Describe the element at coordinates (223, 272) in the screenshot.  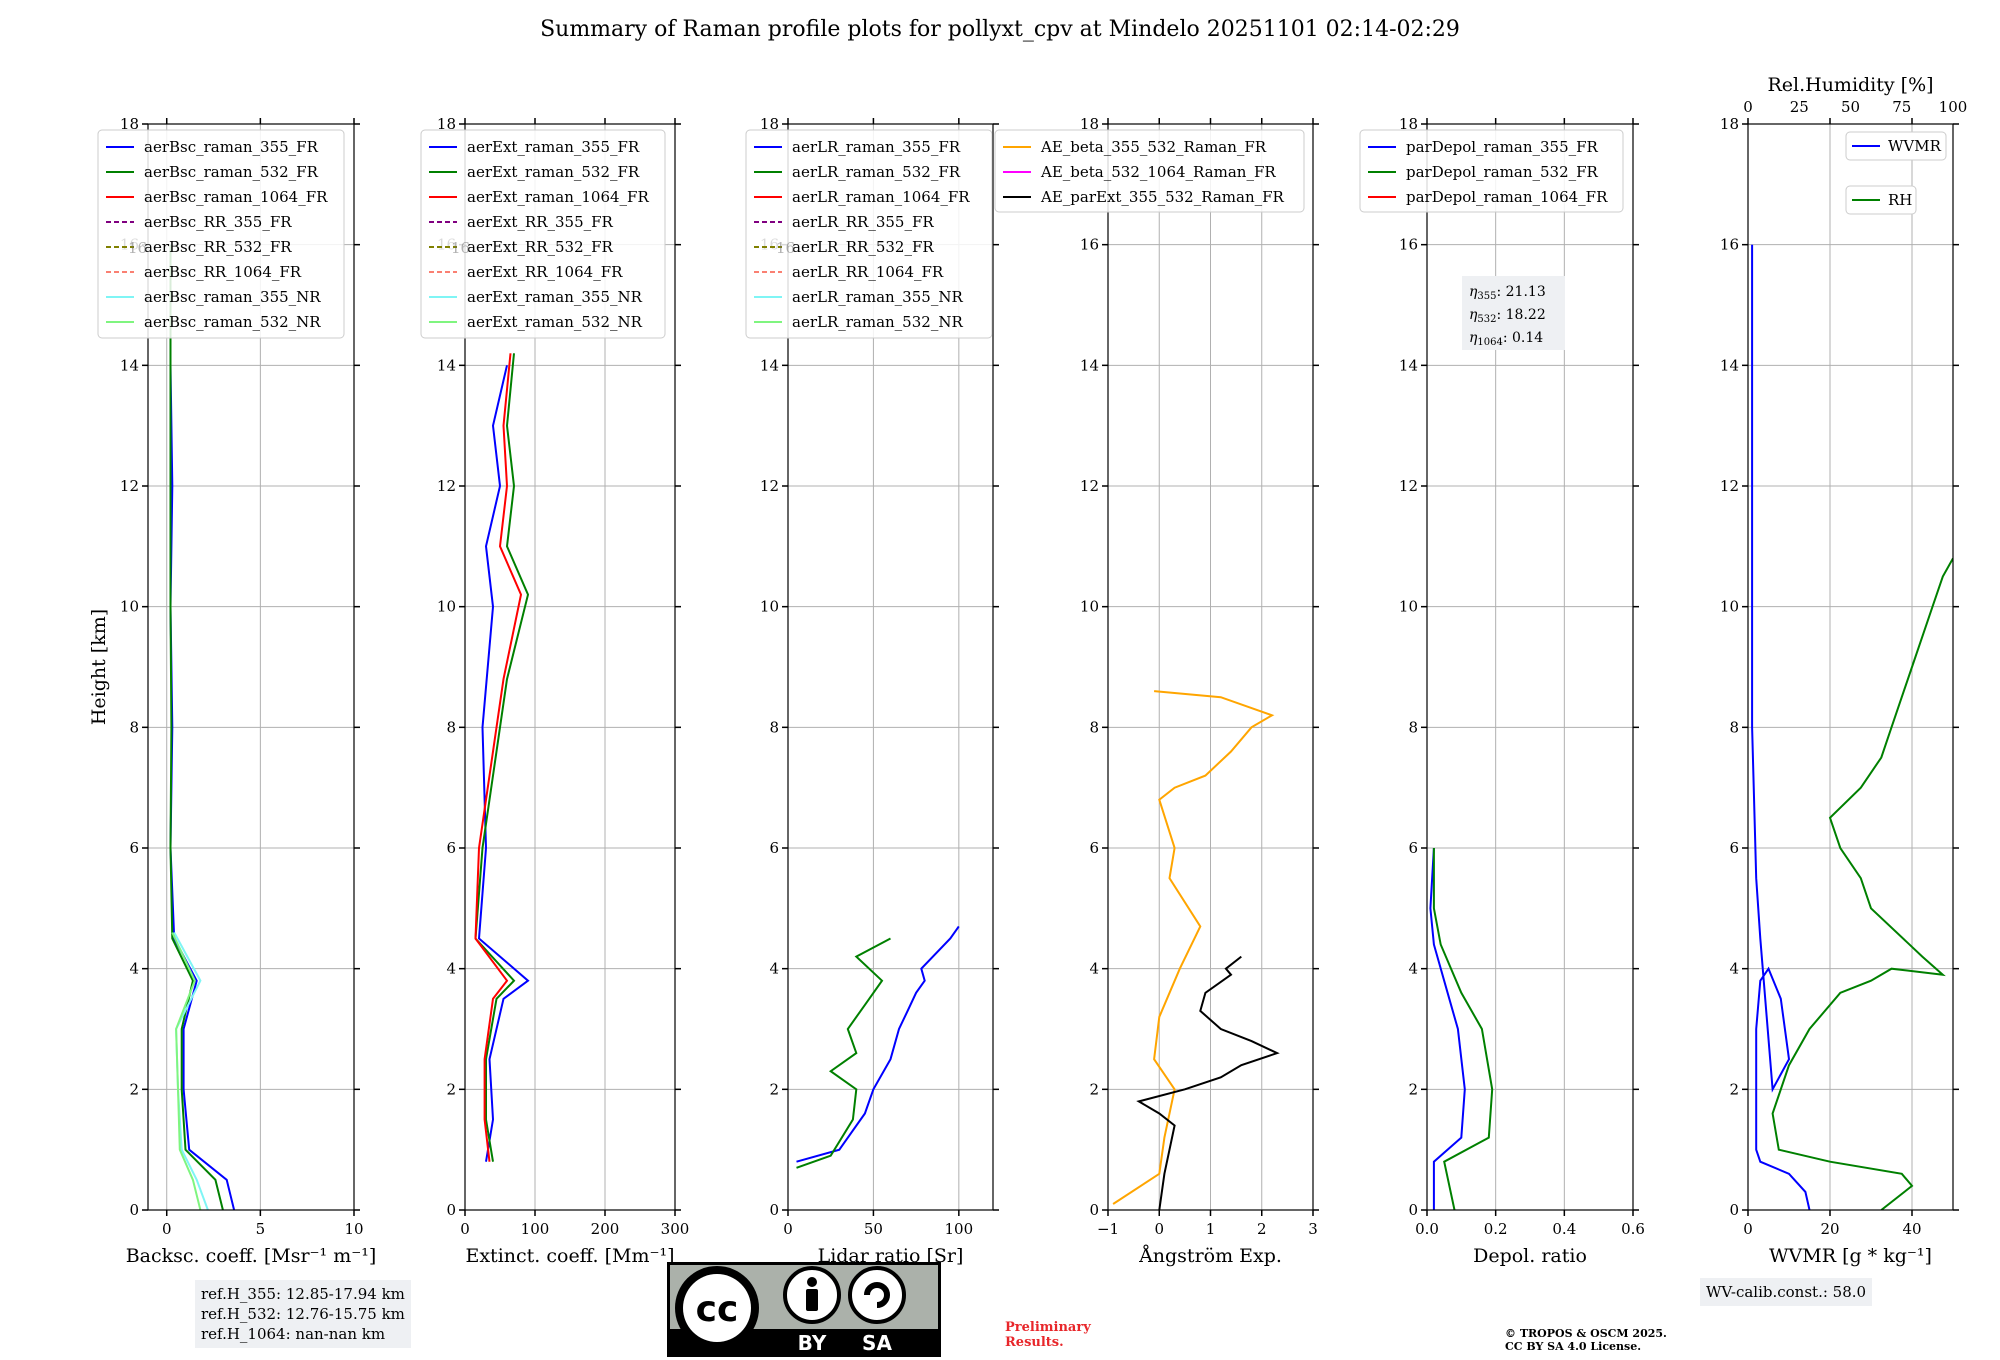
I see `legend-label: aerBsc_RR_1064_FR` at that location.